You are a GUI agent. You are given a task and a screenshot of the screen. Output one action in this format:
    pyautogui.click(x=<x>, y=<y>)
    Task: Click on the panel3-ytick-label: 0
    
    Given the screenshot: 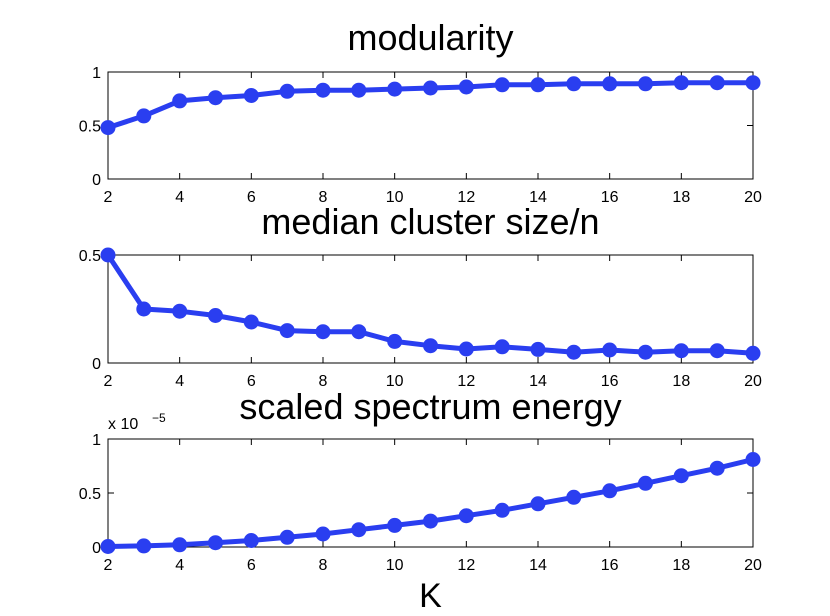 What is the action you would take?
    pyautogui.click(x=96, y=548)
    